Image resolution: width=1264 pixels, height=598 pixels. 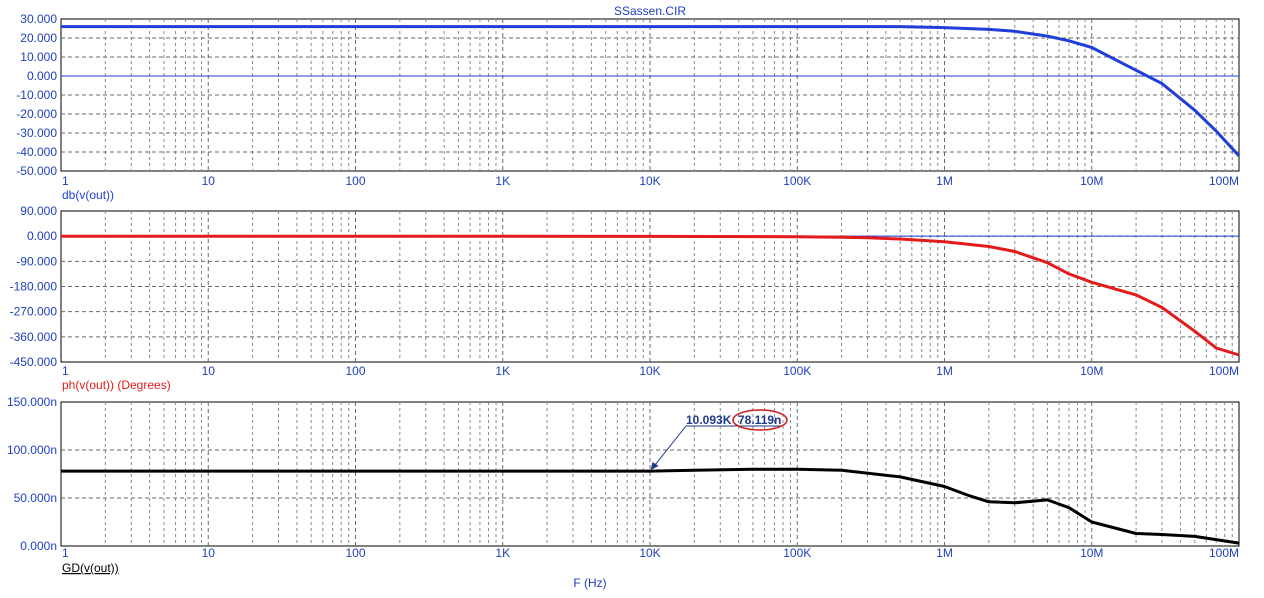 What do you see at coordinates (116, 385) in the screenshot?
I see `plot-expression-label: ph(v(out)) (Degrees)` at bounding box center [116, 385].